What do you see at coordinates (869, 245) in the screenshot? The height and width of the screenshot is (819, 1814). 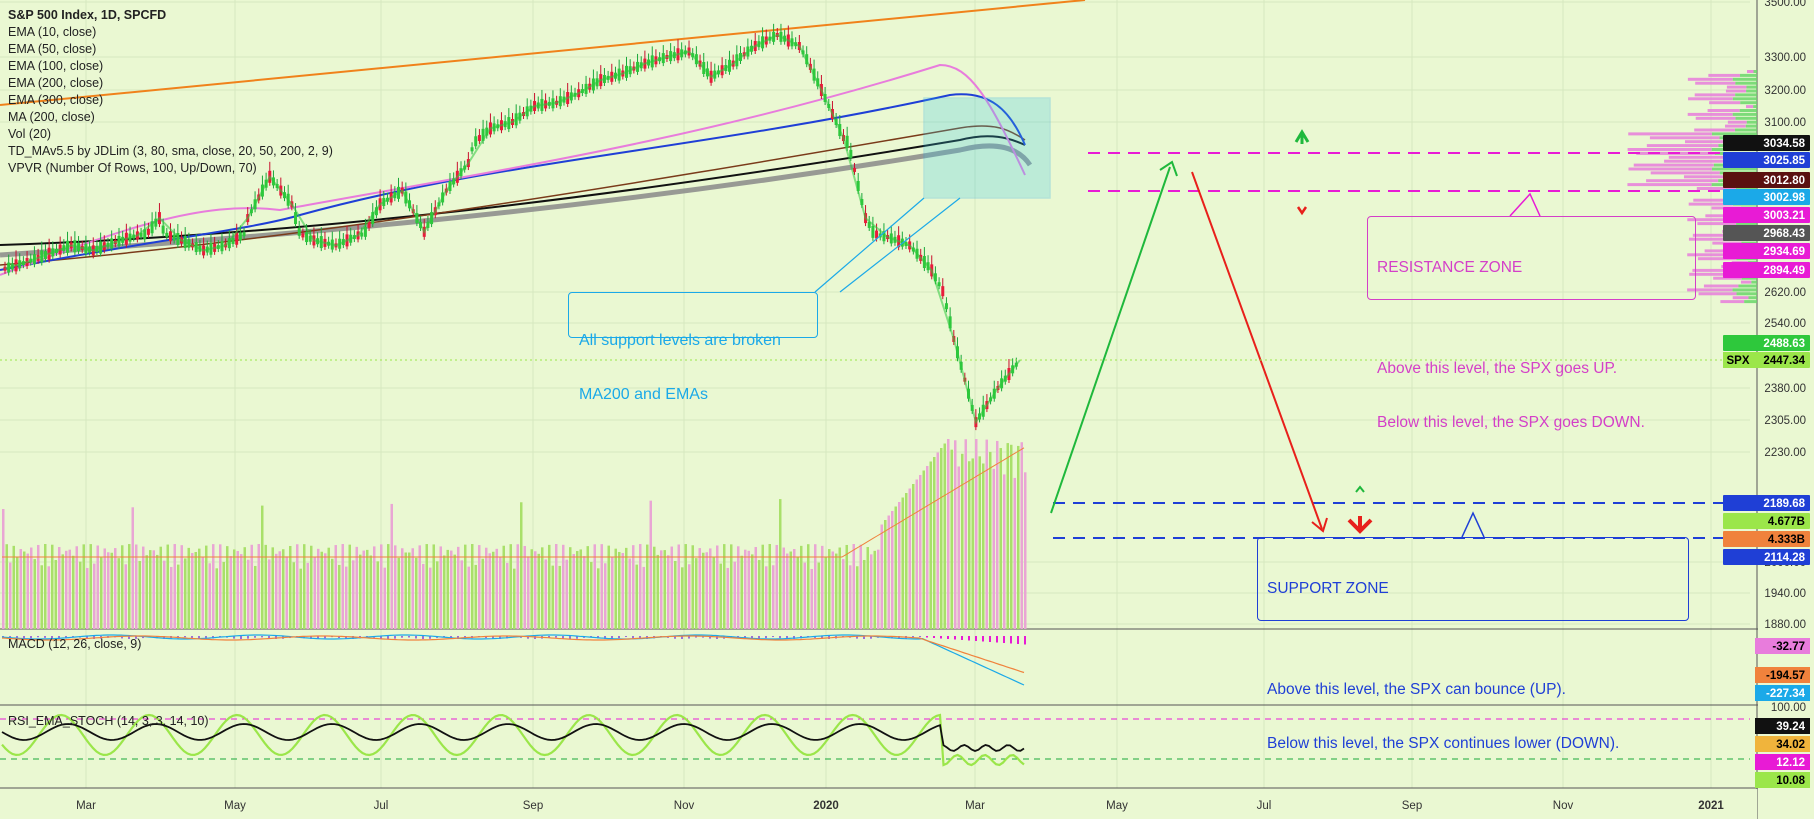 I see `callout-line` at bounding box center [869, 245].